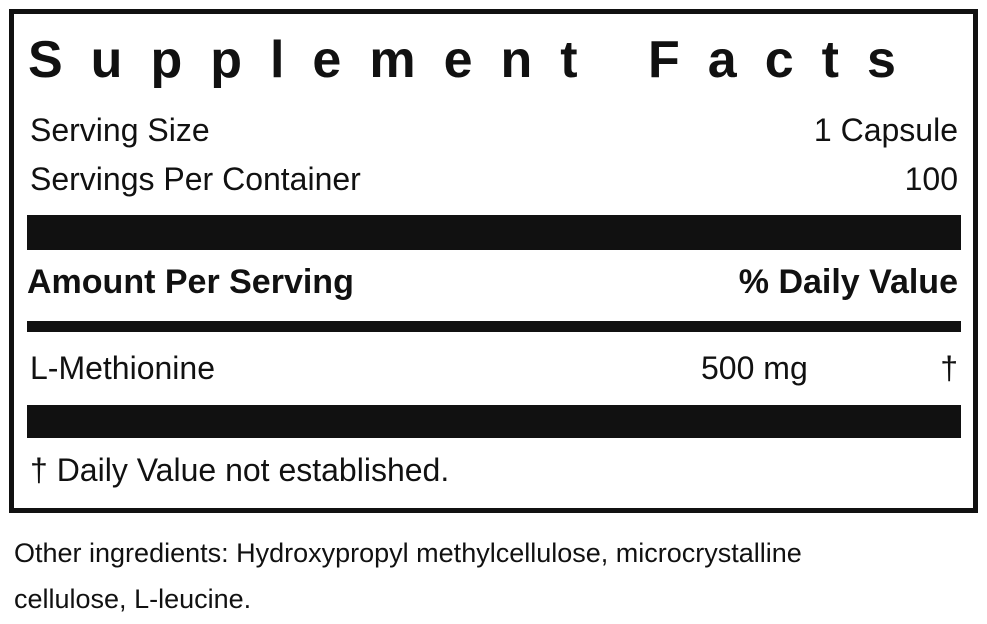 This screenshot has height=624, width=987. I want to click on nutrient-amount: 500 mg, so click(754, 368).